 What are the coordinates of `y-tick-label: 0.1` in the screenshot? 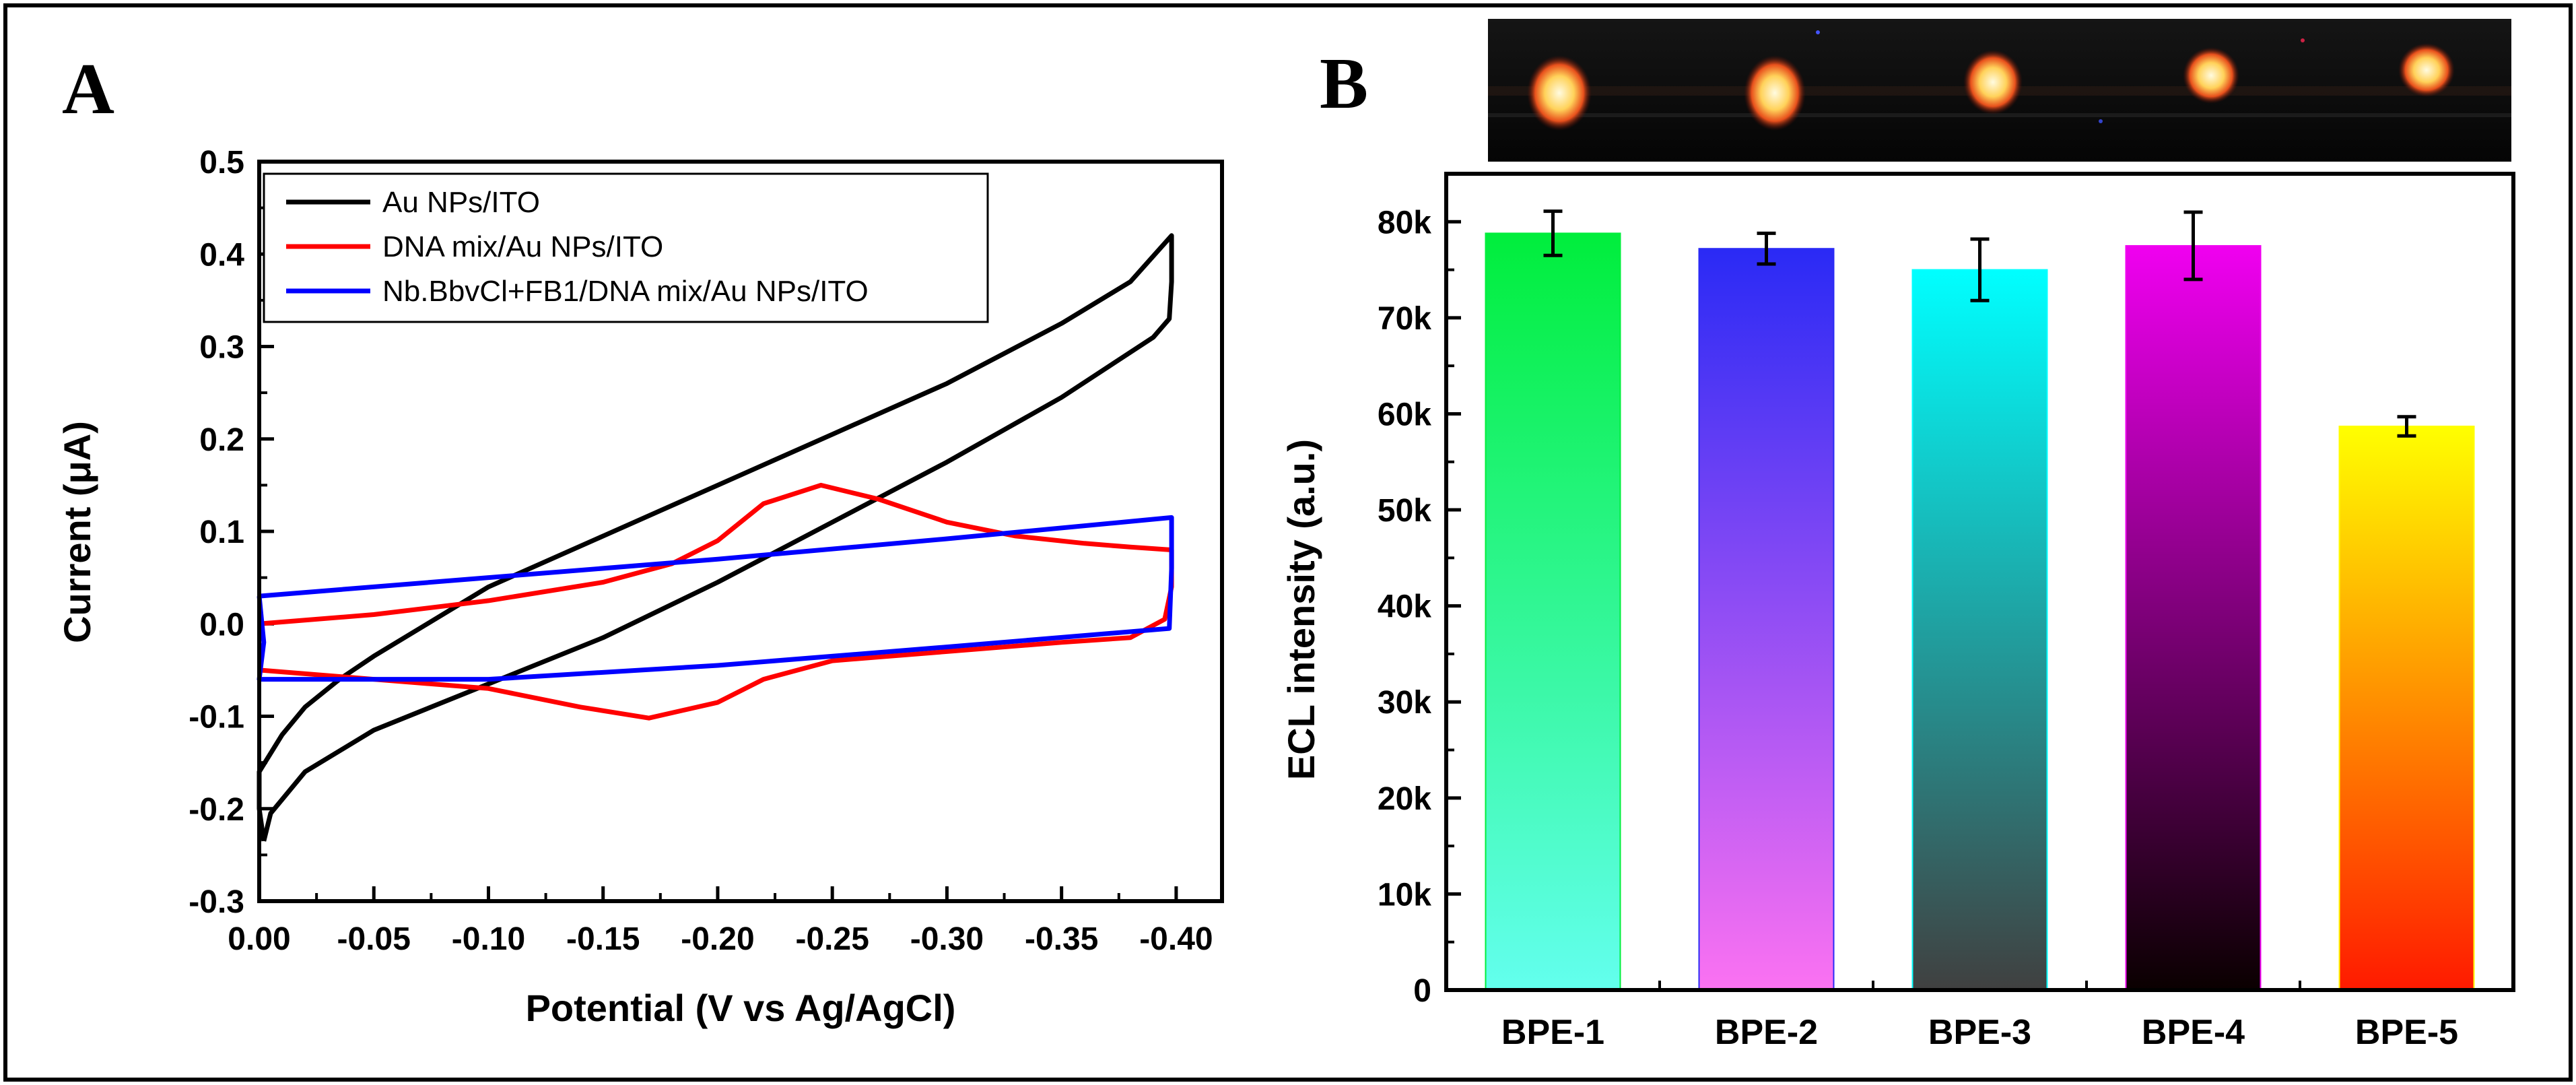 It's located at (221, 532).